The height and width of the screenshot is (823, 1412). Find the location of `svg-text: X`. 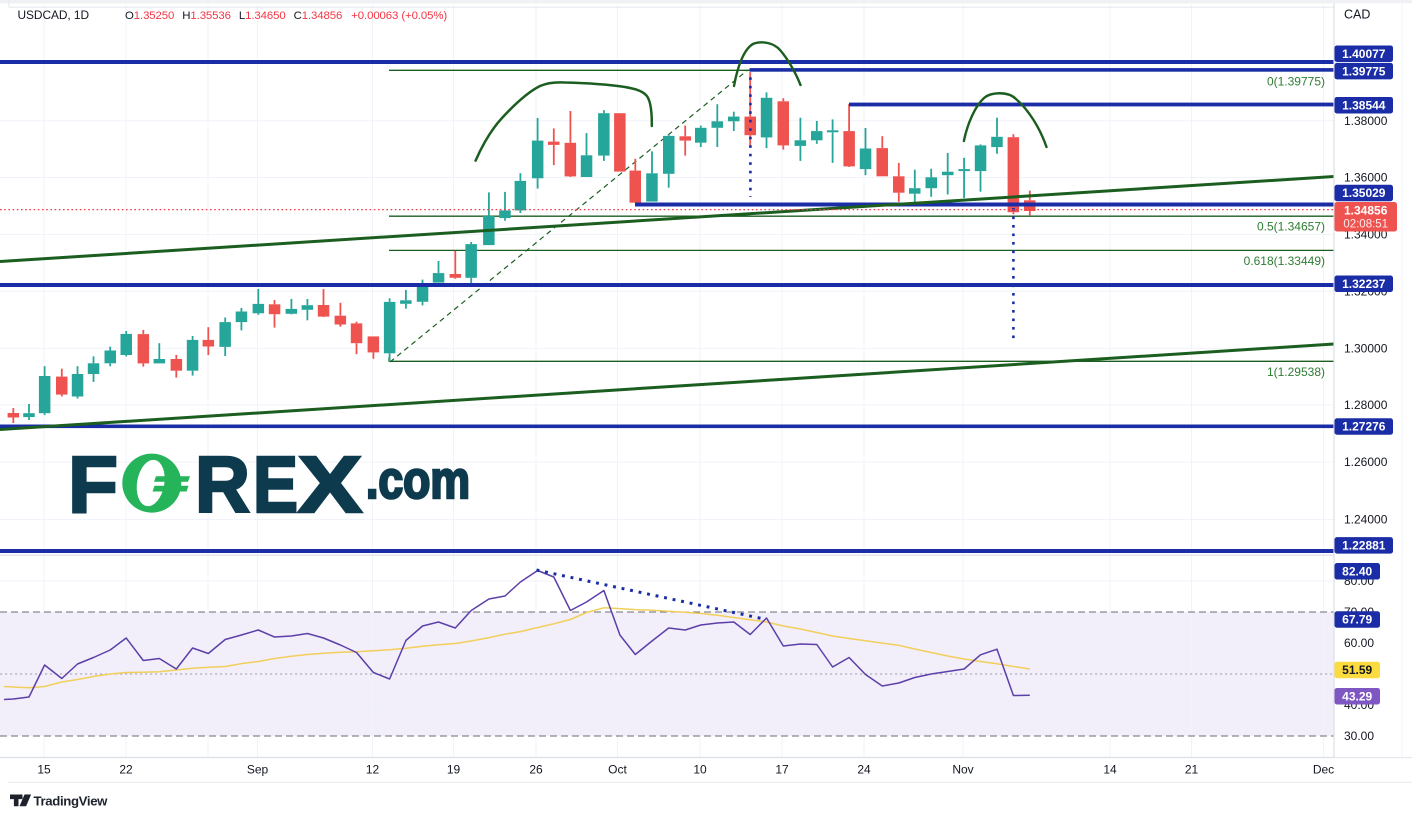

svg-text: X is located at coordinates (330, 484).